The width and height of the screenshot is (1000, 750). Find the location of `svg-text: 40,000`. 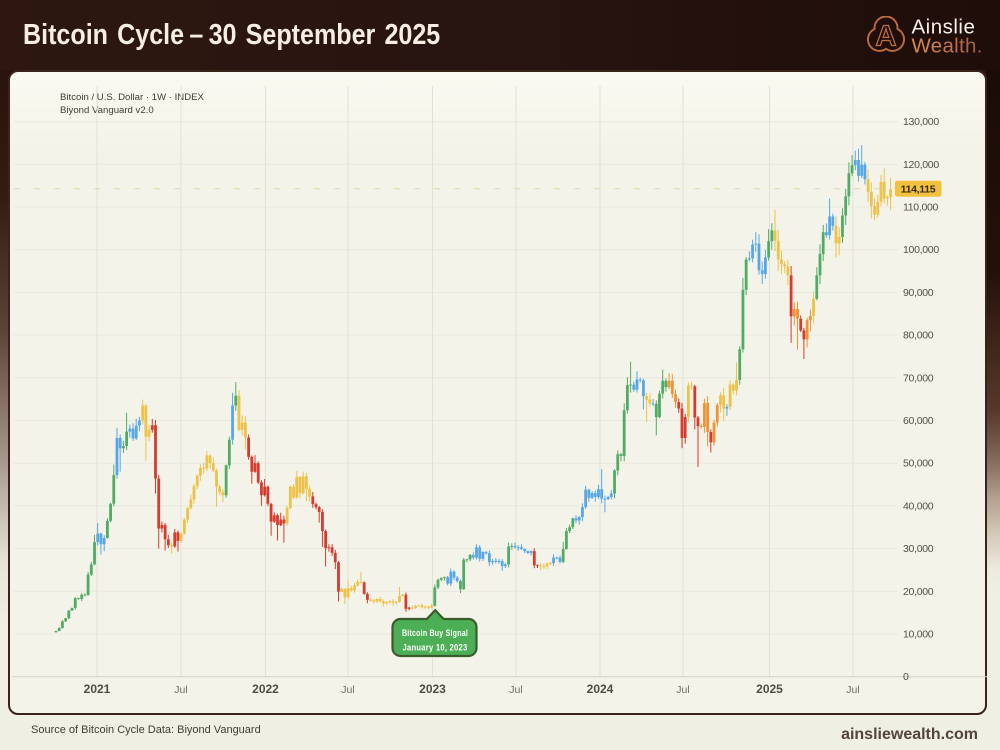

svg-text: 40,000 is located at coordinates (918, 506).